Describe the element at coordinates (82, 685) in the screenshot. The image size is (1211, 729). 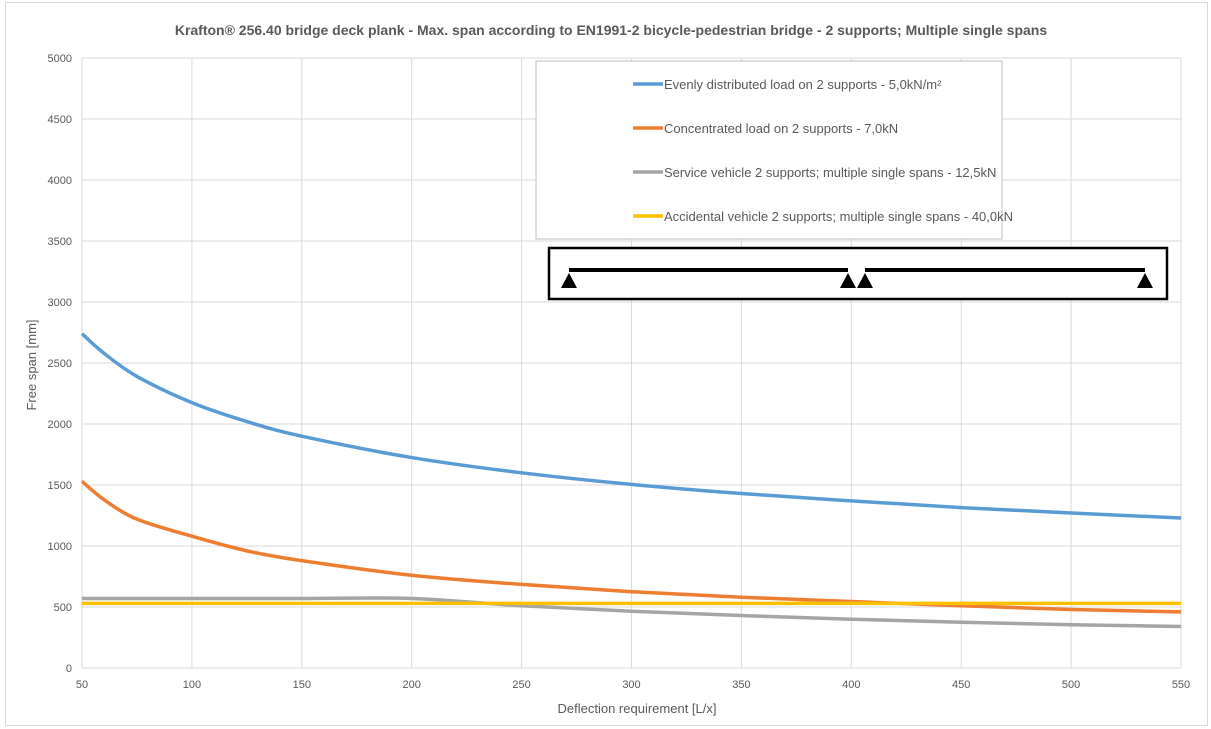
I see `x-tick-label: 50` at that location.